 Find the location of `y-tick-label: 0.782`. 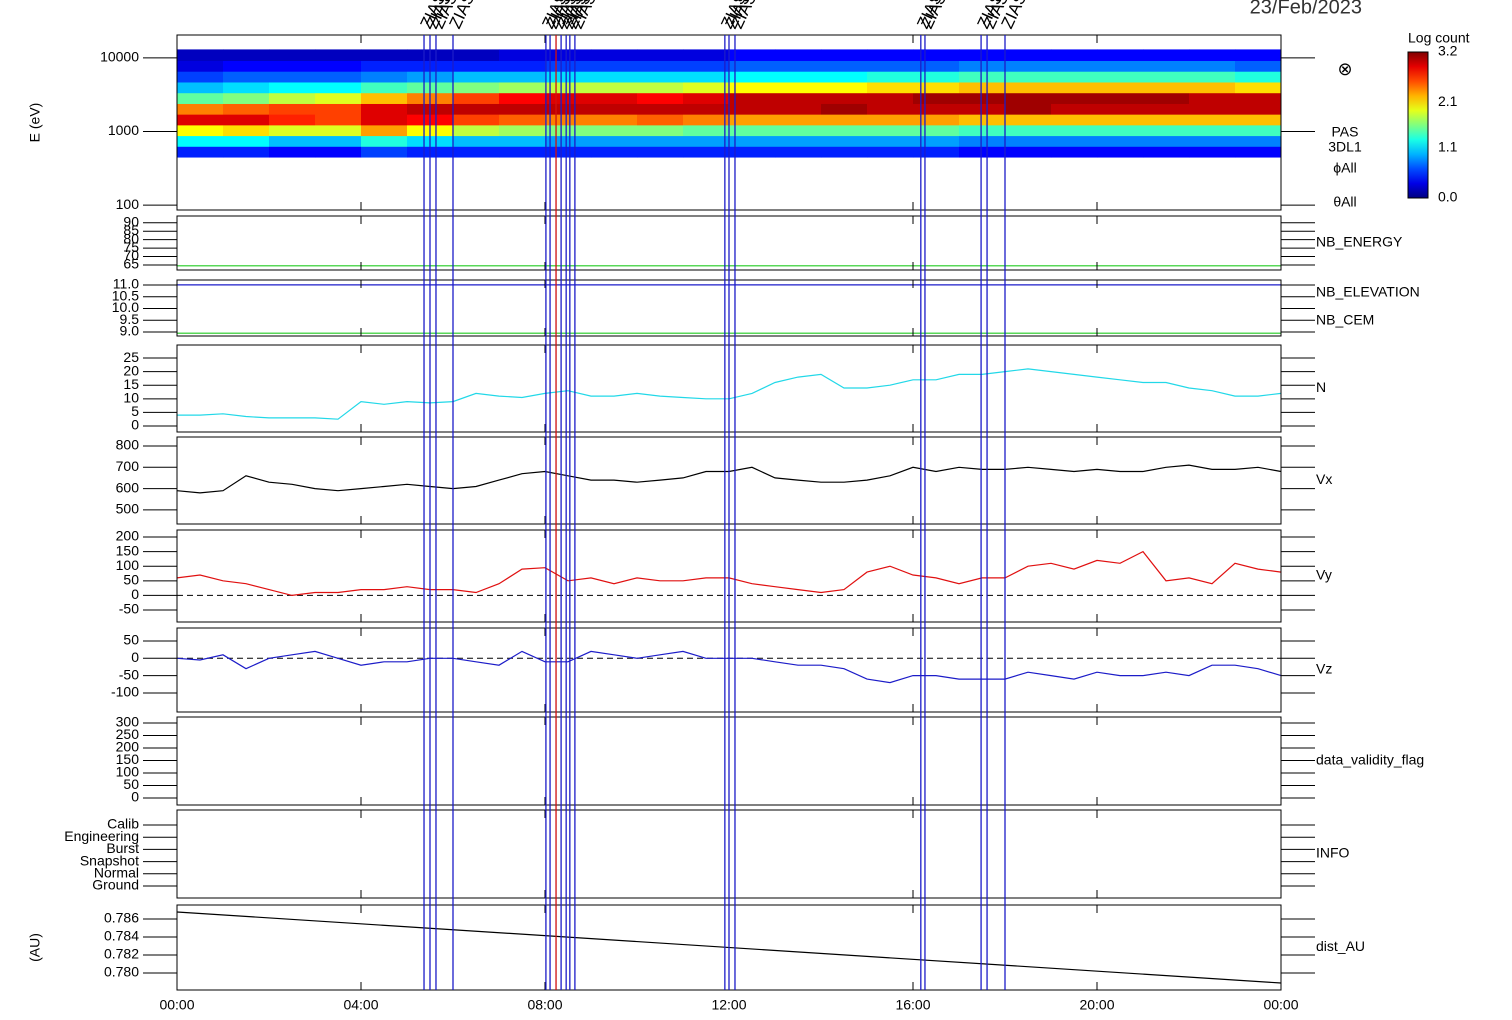

y-tick-label: 0.782 is located at coordinates (121, 954).